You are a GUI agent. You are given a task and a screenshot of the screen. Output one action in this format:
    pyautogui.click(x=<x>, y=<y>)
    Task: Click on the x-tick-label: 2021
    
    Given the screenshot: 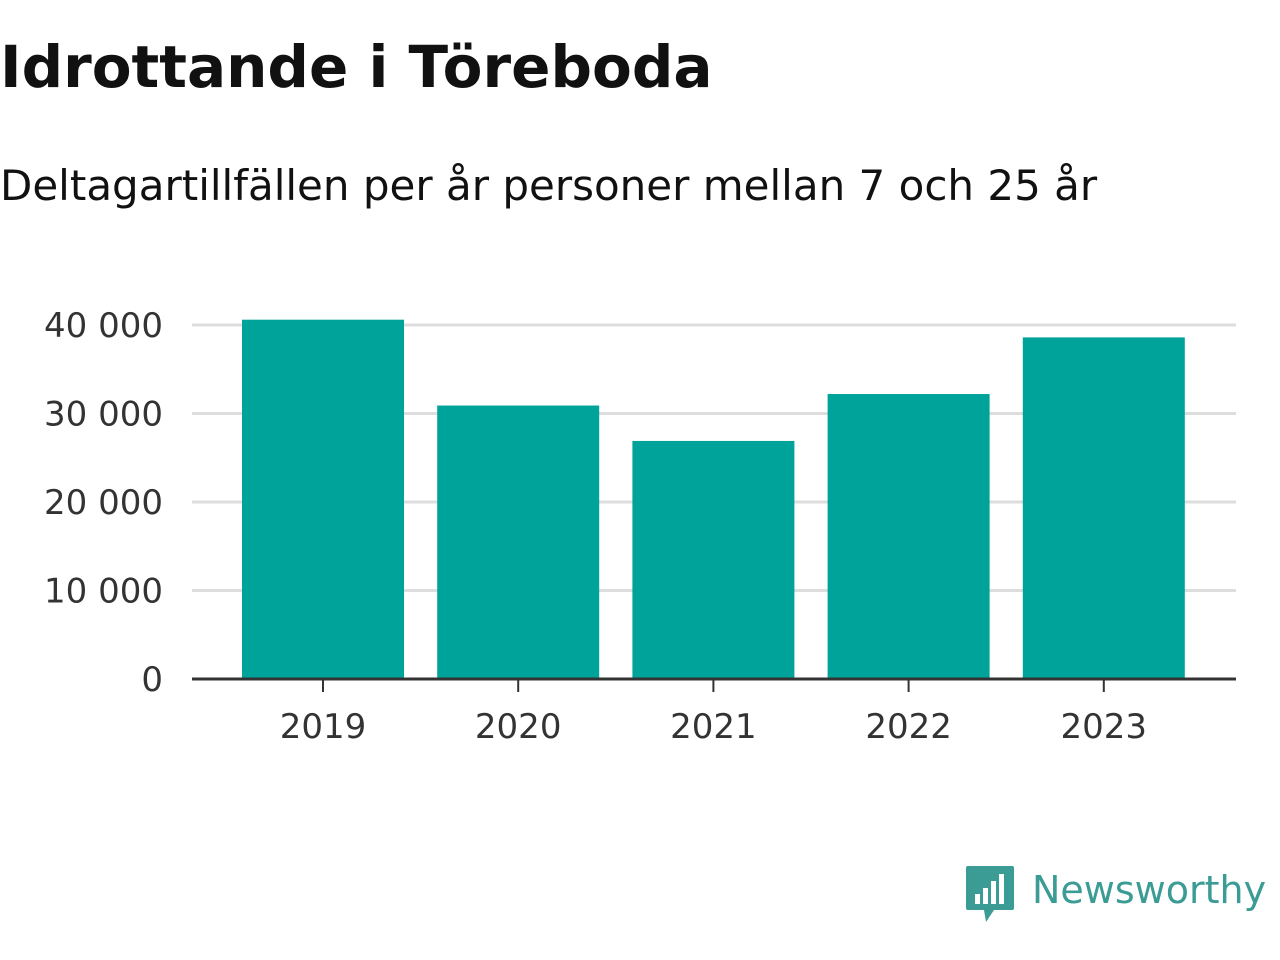 What is the action you would take?
    pyautogui.click(x=713, y=727)
    